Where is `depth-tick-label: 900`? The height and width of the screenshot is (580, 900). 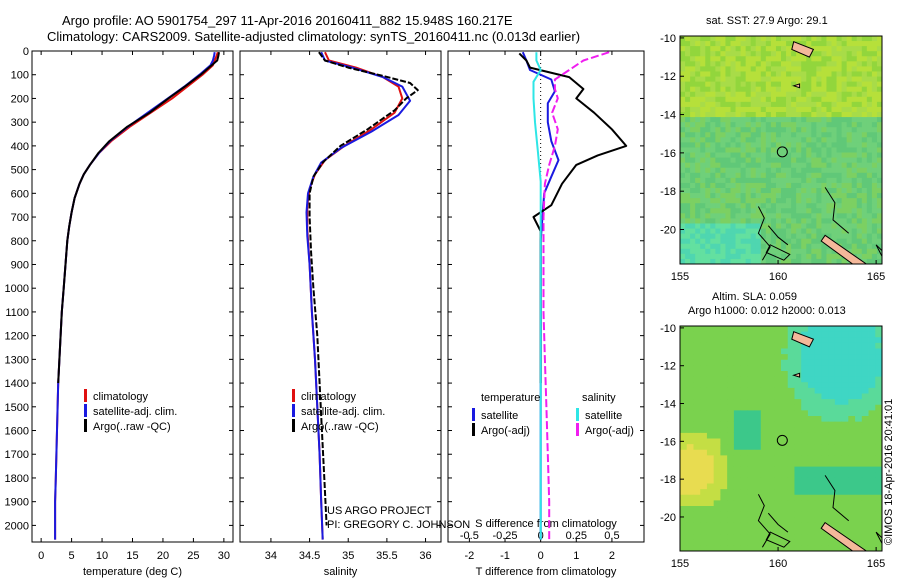
depth-tick-label: 900 is located at coordinates (20, 265).